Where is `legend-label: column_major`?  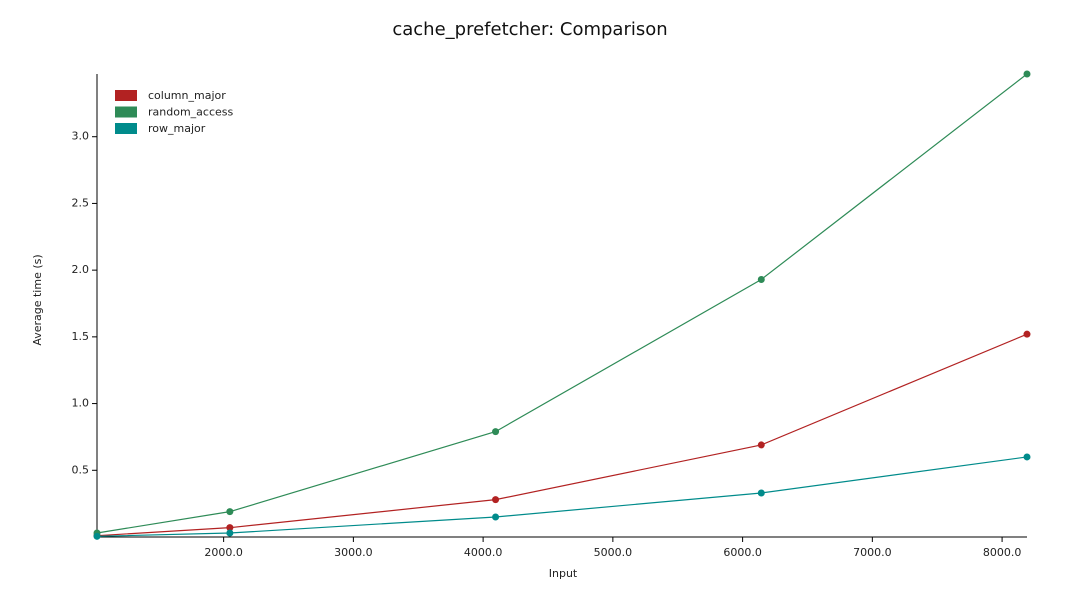 legend-label: column_major is located at coordinates (187, 95).